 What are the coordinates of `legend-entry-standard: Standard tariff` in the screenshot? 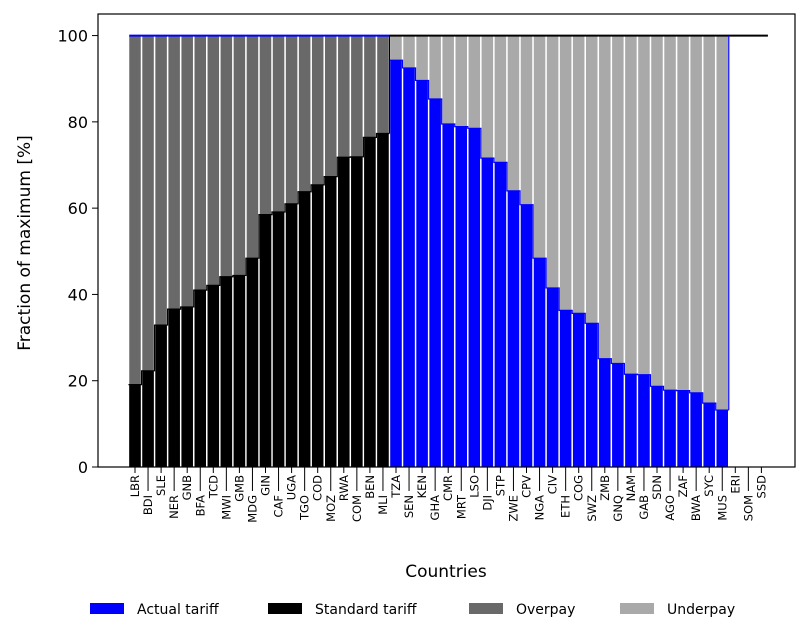 It's located at (342, 610).